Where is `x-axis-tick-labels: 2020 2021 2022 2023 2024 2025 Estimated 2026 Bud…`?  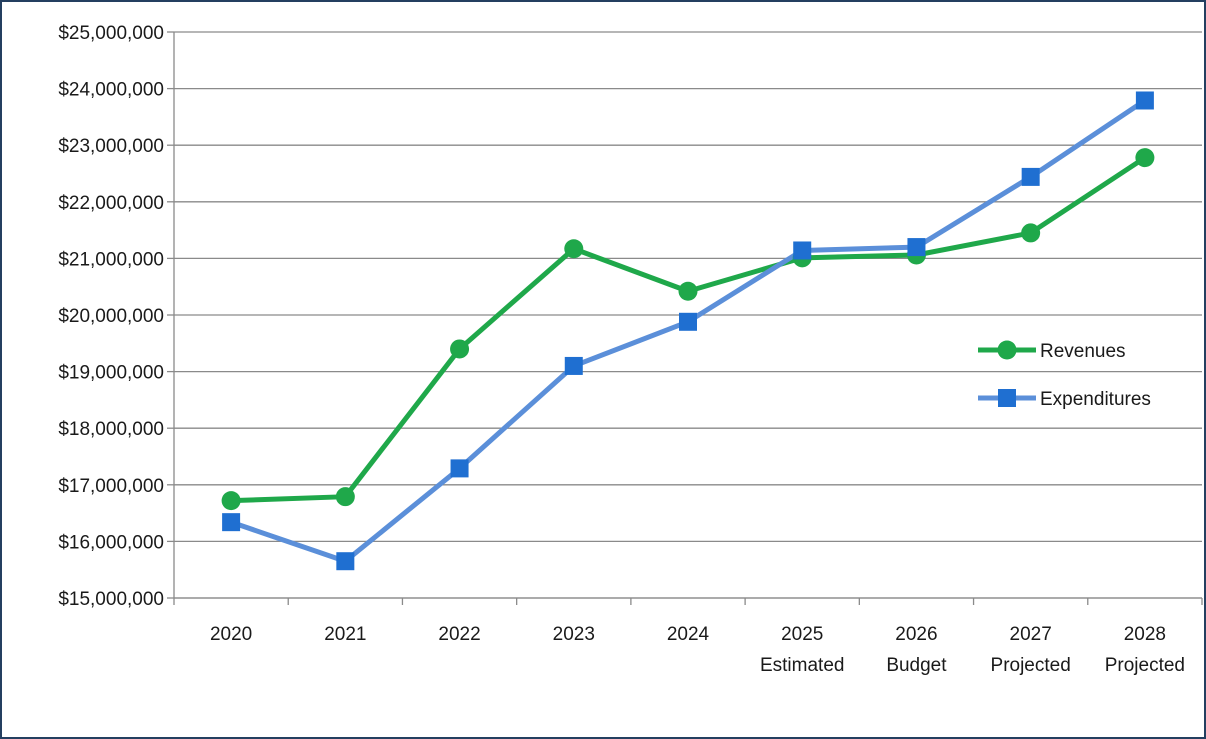
x-axis-tick-labels: 2020 2021 2022 2023 2024 2025 Estimated 2026 Bud… is located at coordinates (697, 650).